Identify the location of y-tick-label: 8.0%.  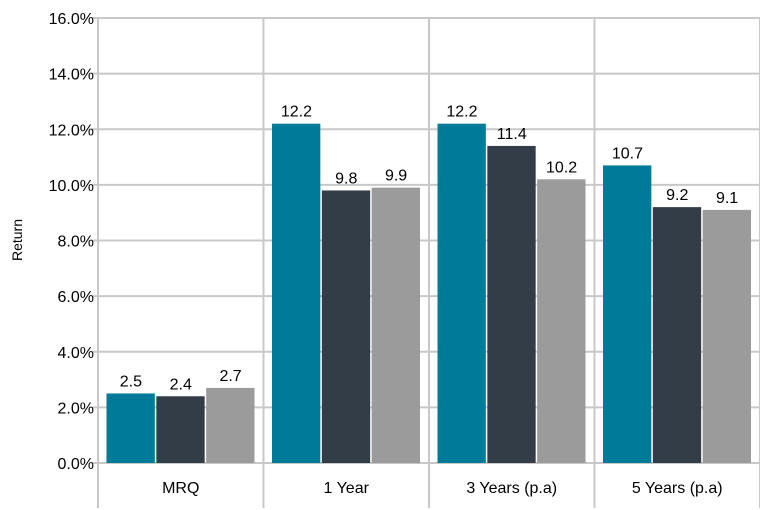
(76, 242).